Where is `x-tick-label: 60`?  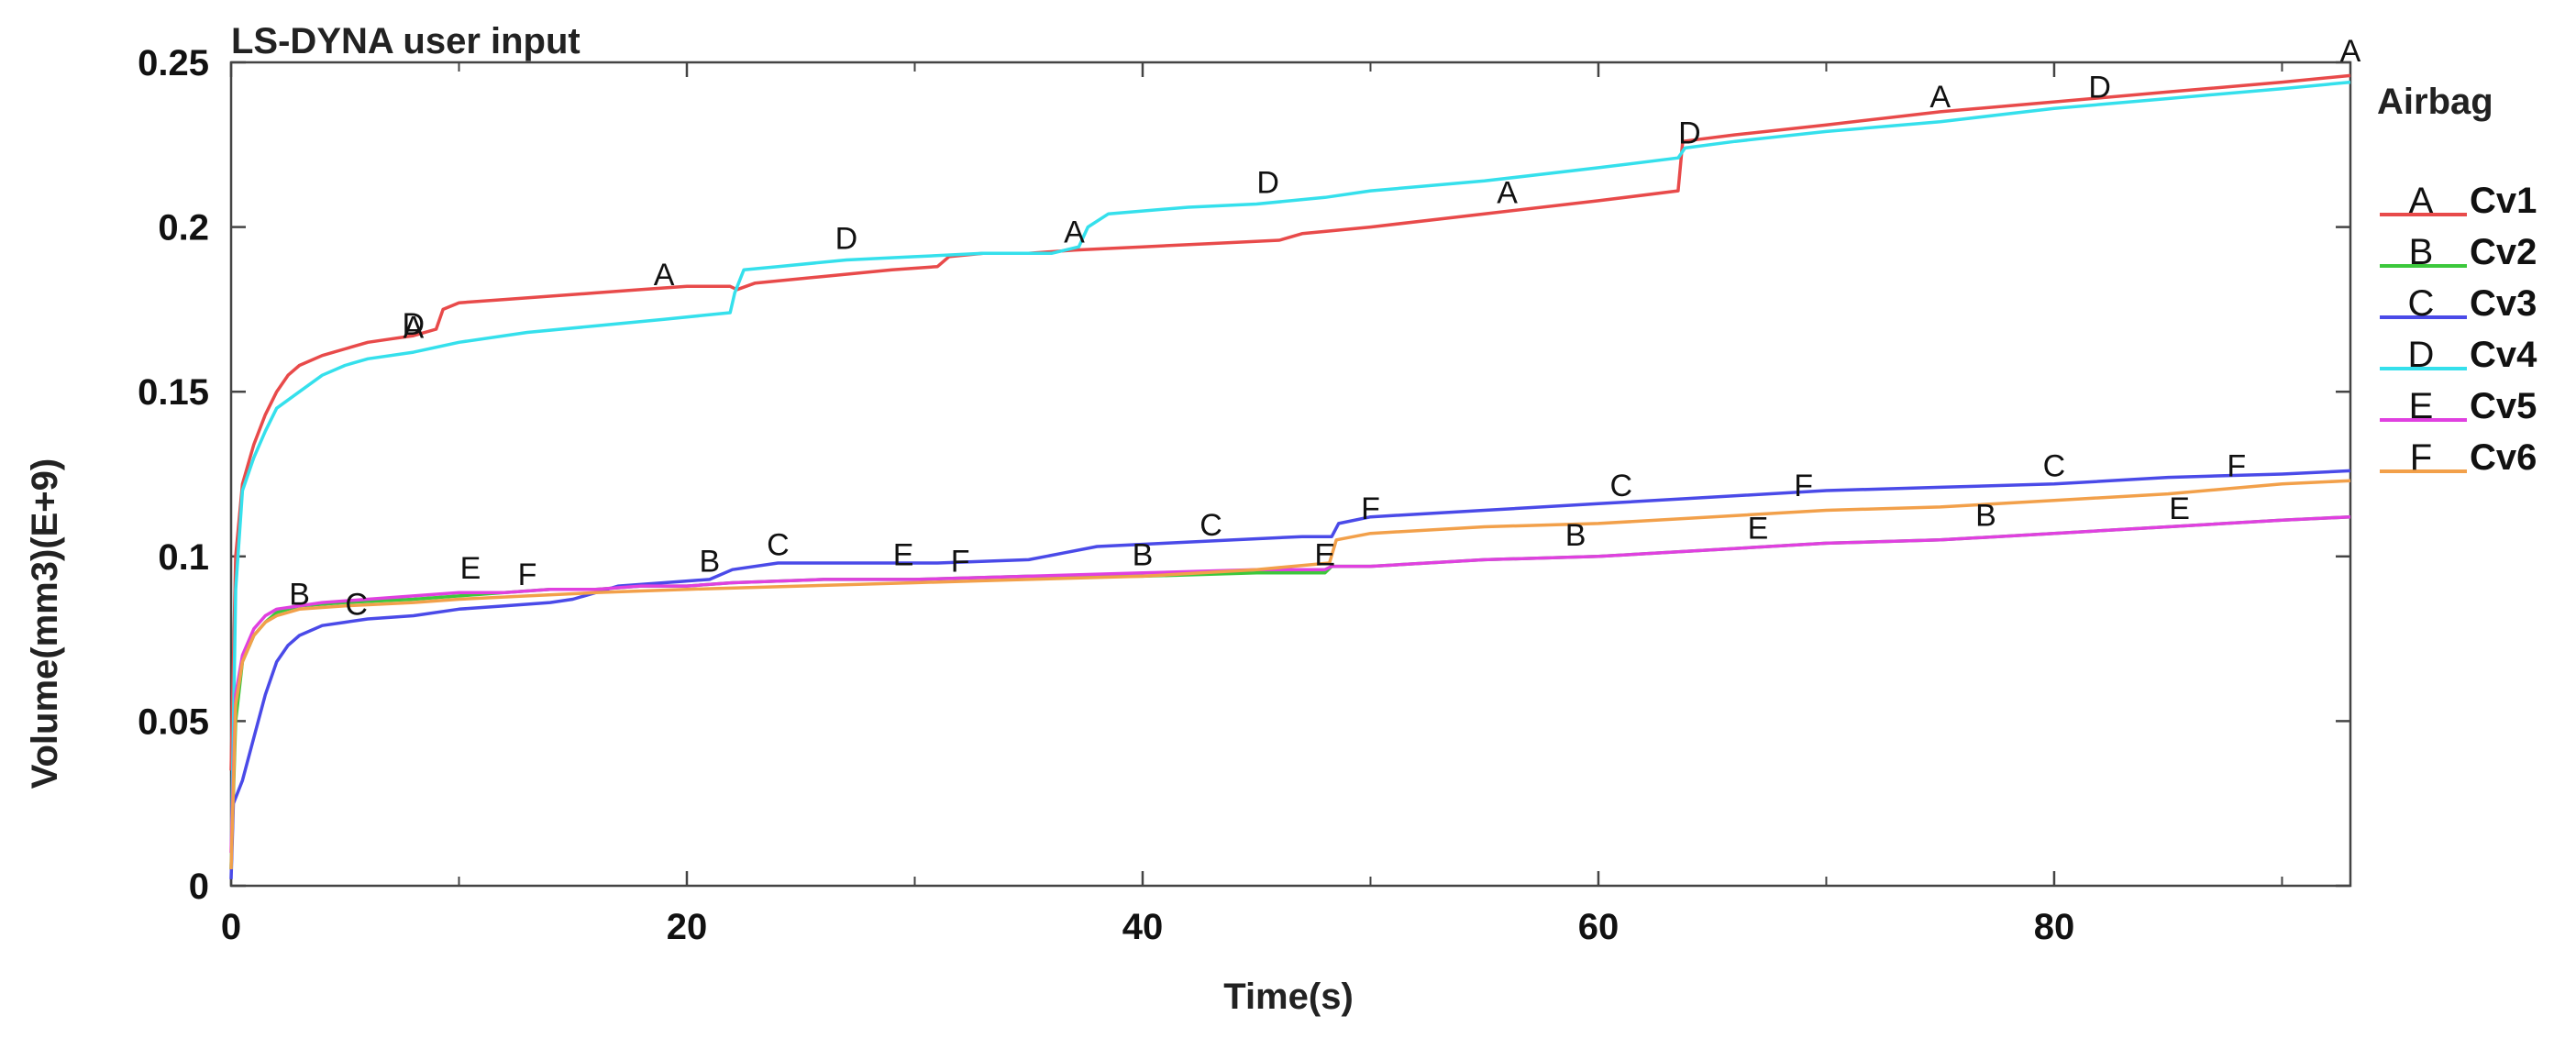
x-tick-label: 60 is located at coordinates (1599, 927).